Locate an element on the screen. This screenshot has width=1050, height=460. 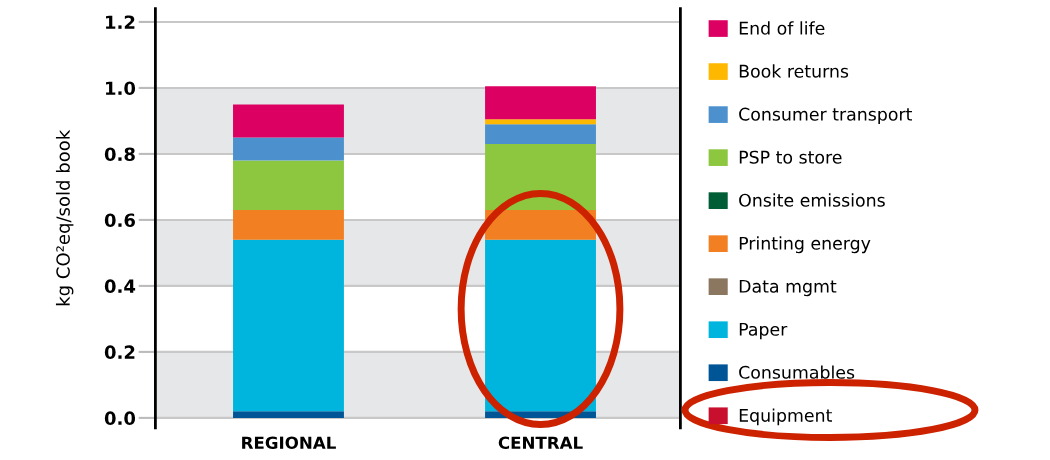
y-axis-title: kg CO²eq/sold book is located at coordinates (64, 217).